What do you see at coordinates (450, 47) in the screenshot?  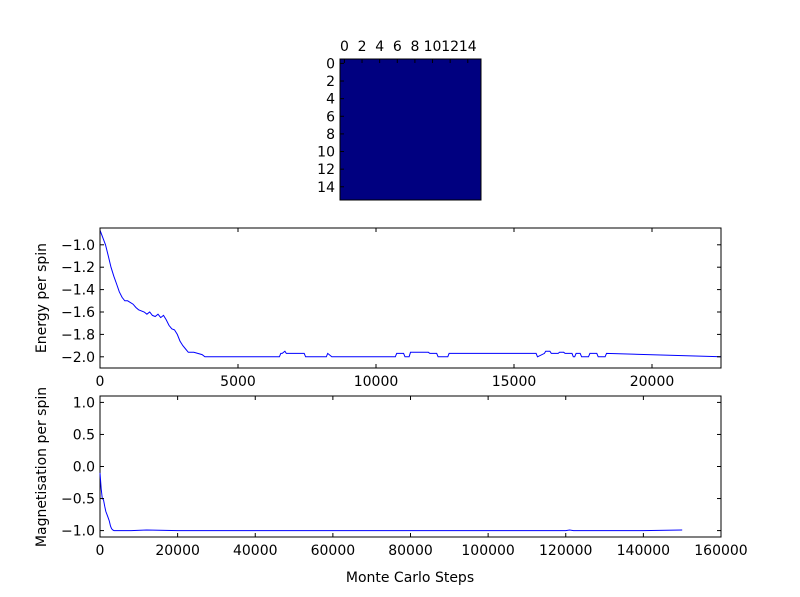 I see `heatmap-x-tick-label: 12` at bounding box center [450, 47].